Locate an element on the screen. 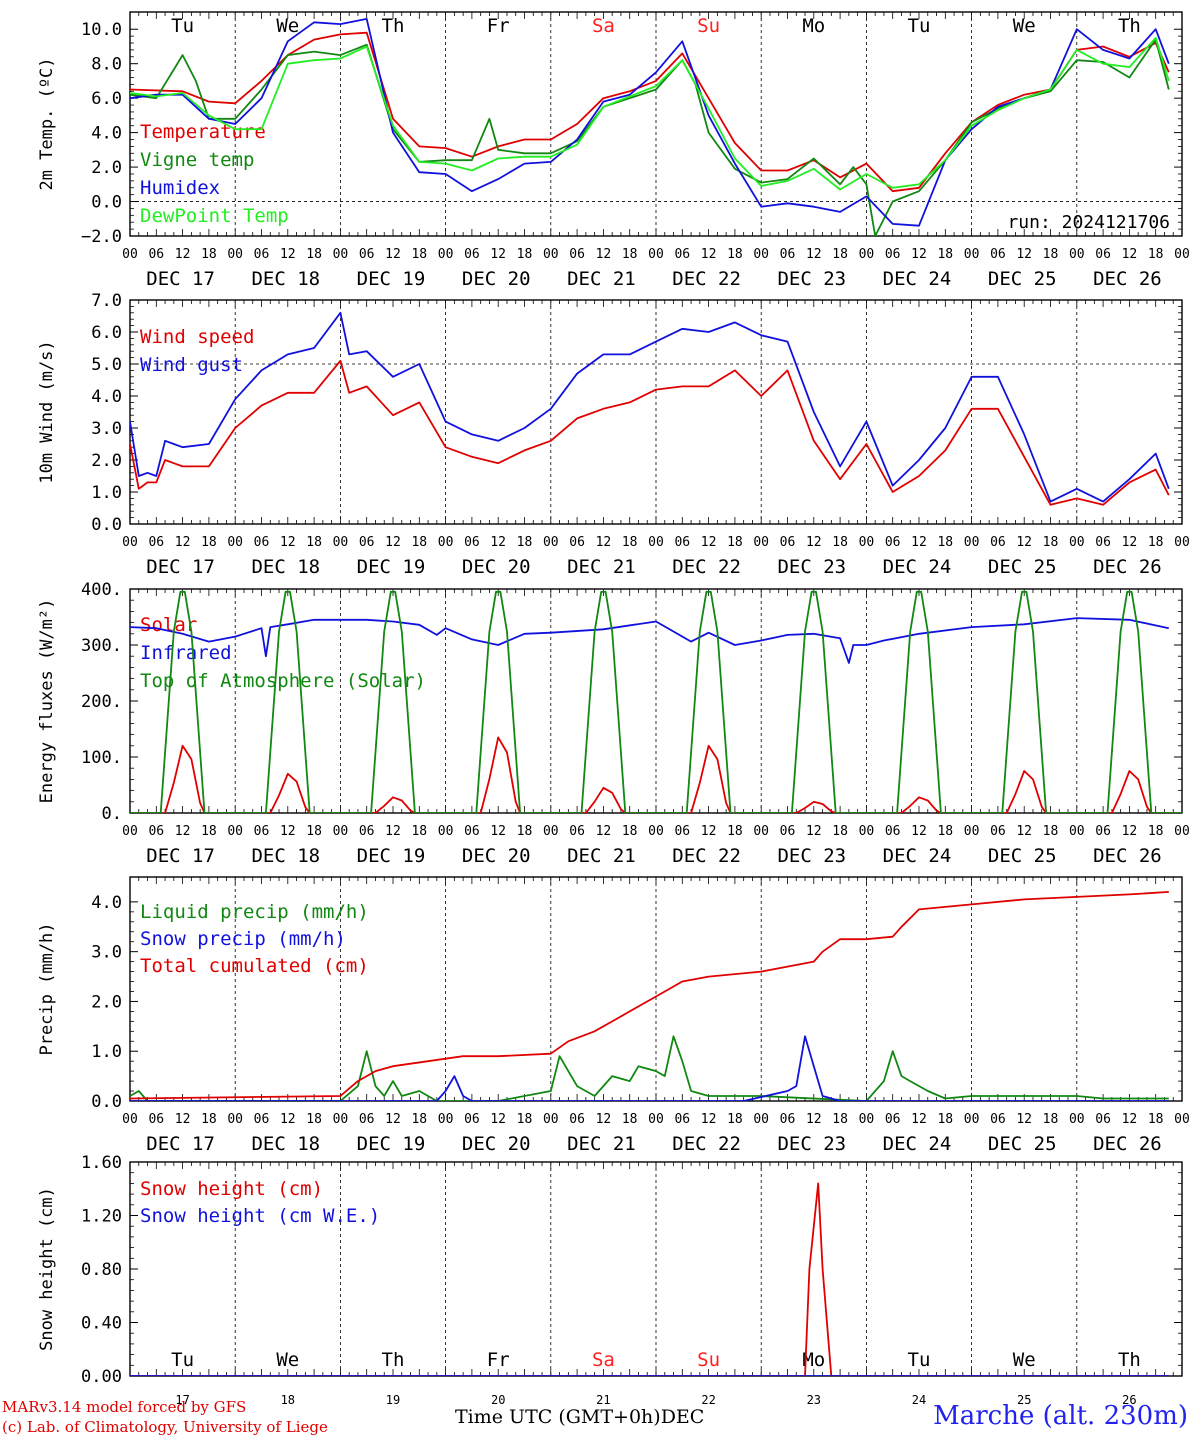 Image resolution: width=1194 pixels, height=1440 pixels. snow-y-axis-label: Snow height (cm) is located at coordinates (47, 1269).